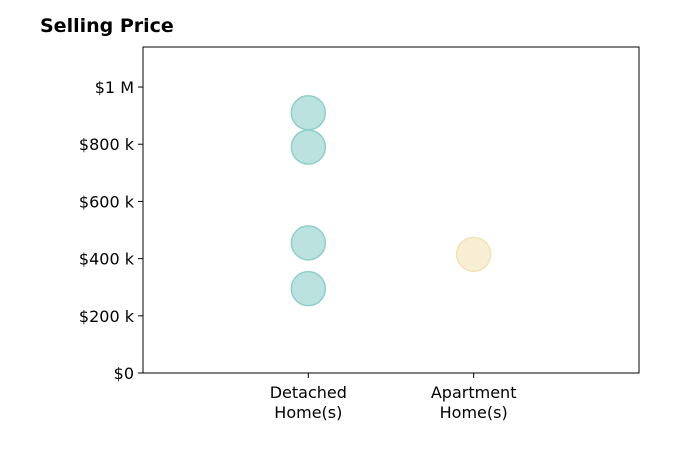  I want to click on y-tick-label: $200 k, so click(107, 316).